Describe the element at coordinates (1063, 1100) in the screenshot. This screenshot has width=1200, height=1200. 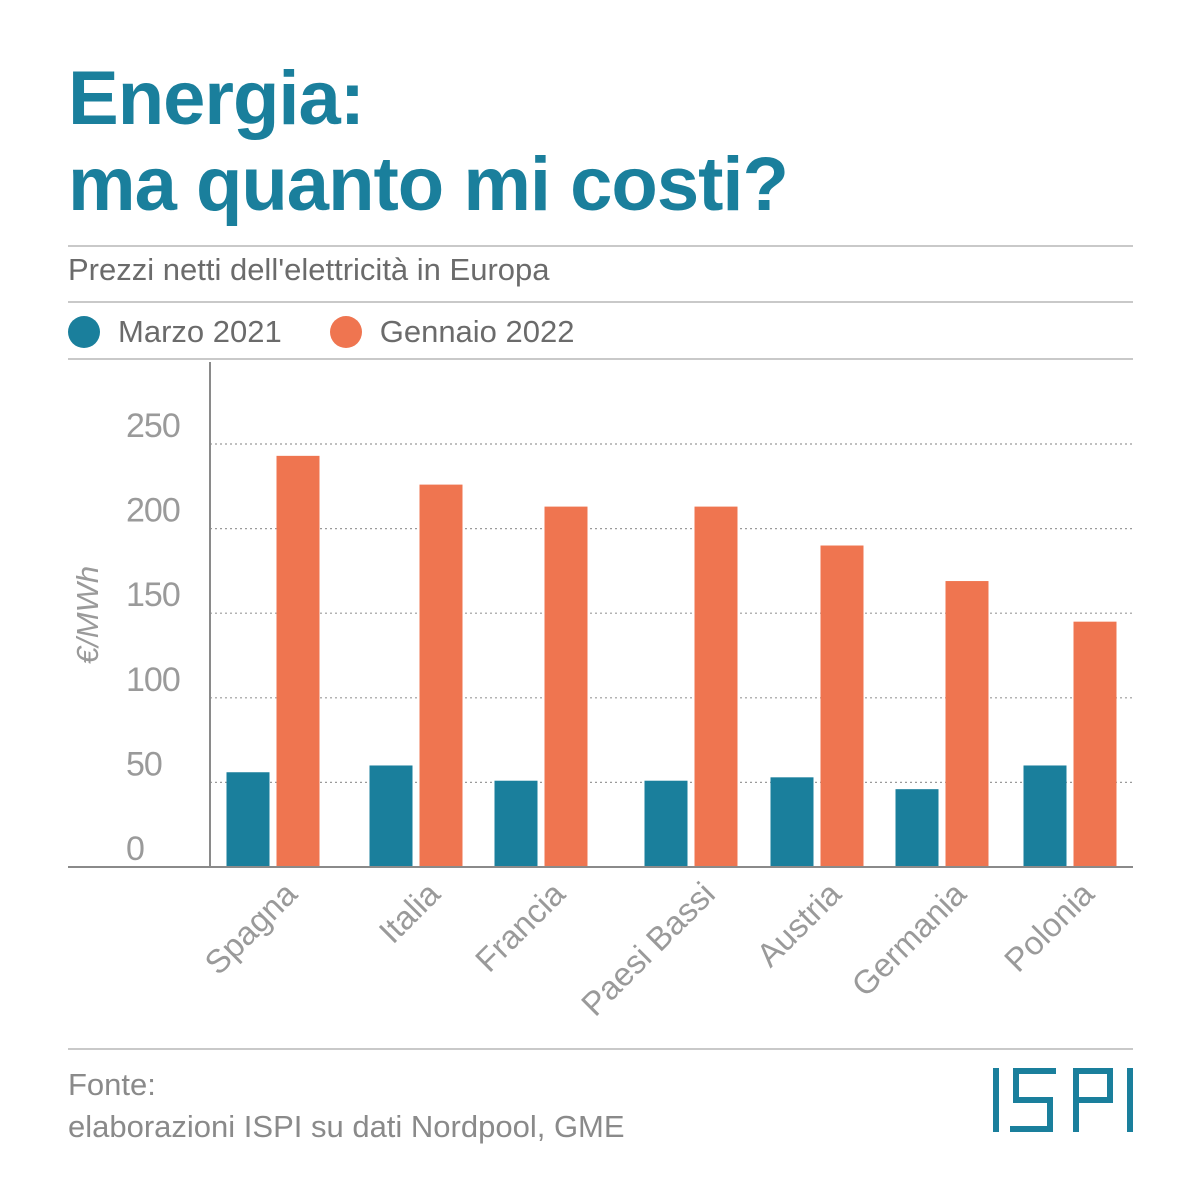
I see `ispi-logo` at that location.